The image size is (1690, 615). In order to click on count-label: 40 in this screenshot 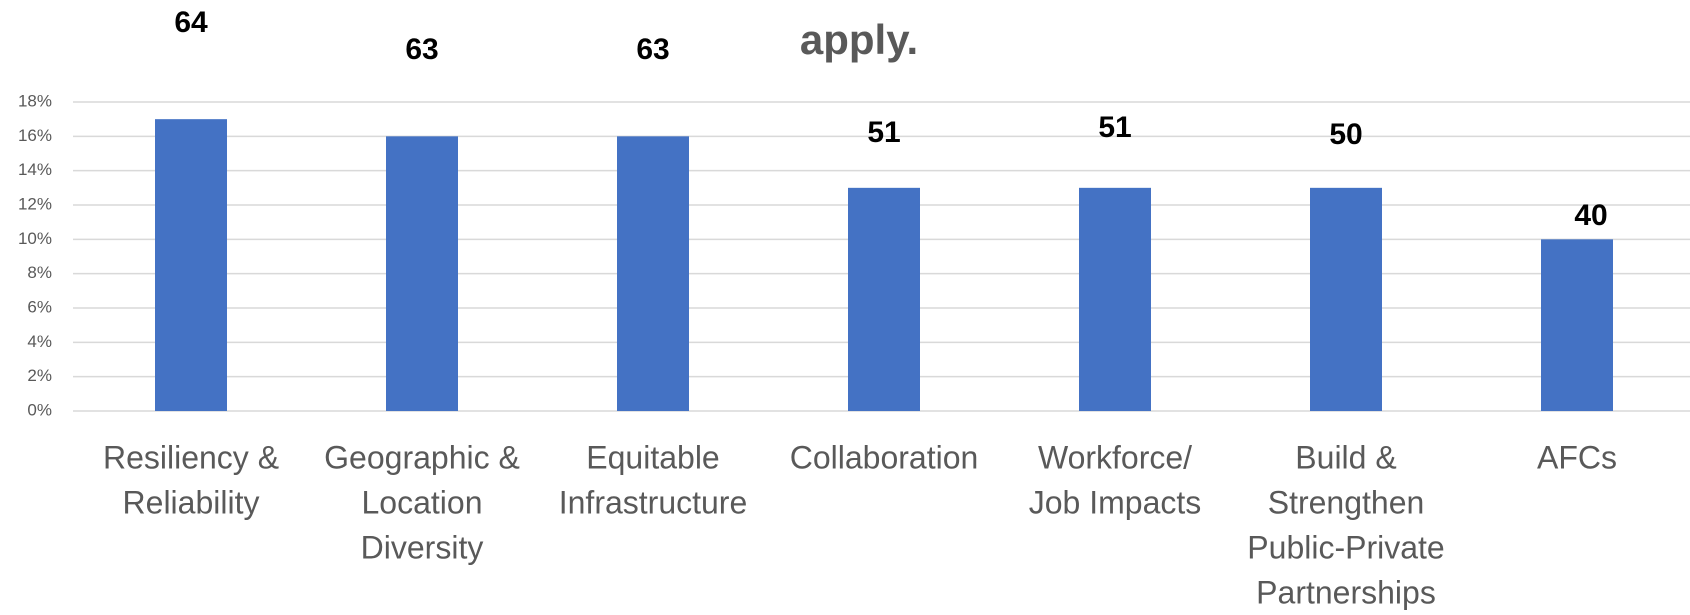, I will do `click(1590, 215)`.